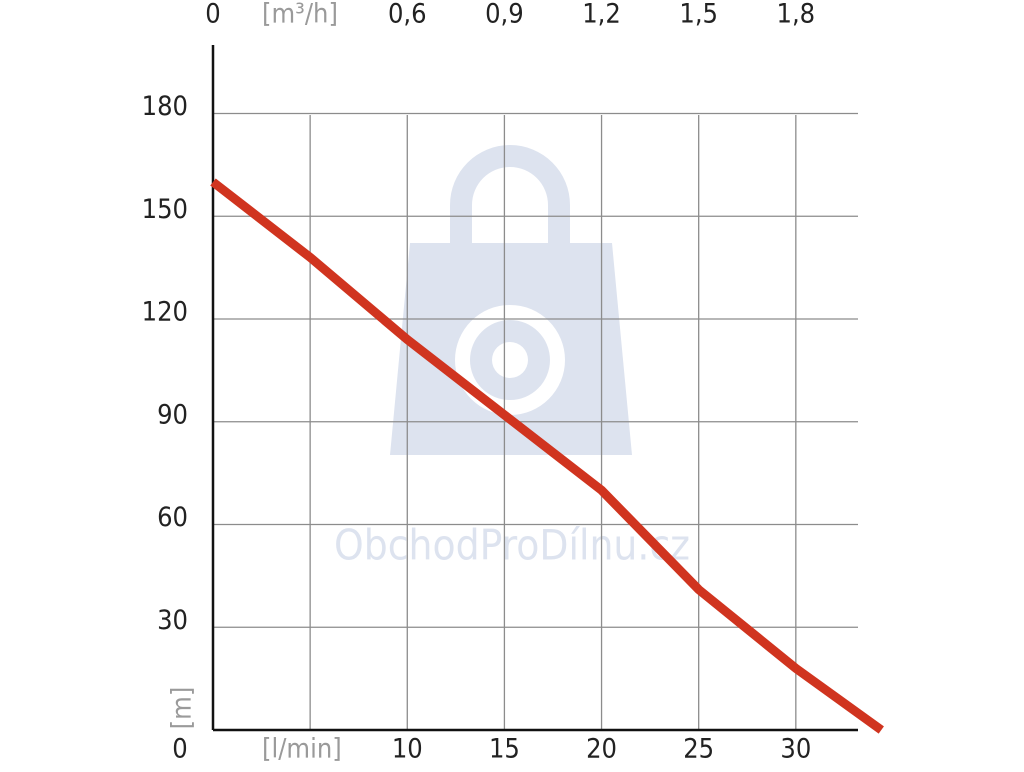 This screenshot has width=1024, height=772. What do you see at coordinates (172, 517) in the screenshot?
I see `y-tick-label: 60` at bounding box center [172, 517].